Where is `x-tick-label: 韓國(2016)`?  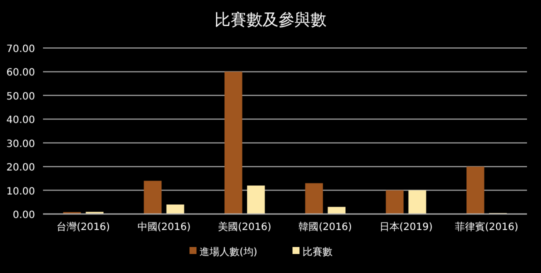 x-tick-label: 韓國(2016) is located at coordinates (325, 227).